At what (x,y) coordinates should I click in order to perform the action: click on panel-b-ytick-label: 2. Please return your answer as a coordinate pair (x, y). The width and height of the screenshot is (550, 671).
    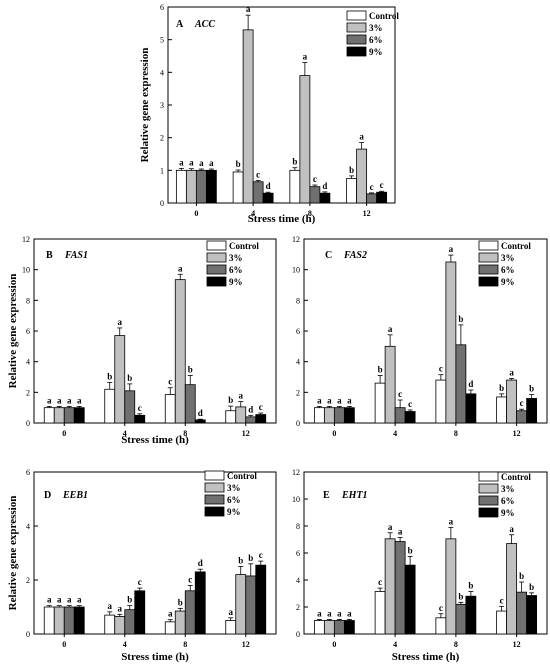
    Looking at the image, I should click on (28, 392).